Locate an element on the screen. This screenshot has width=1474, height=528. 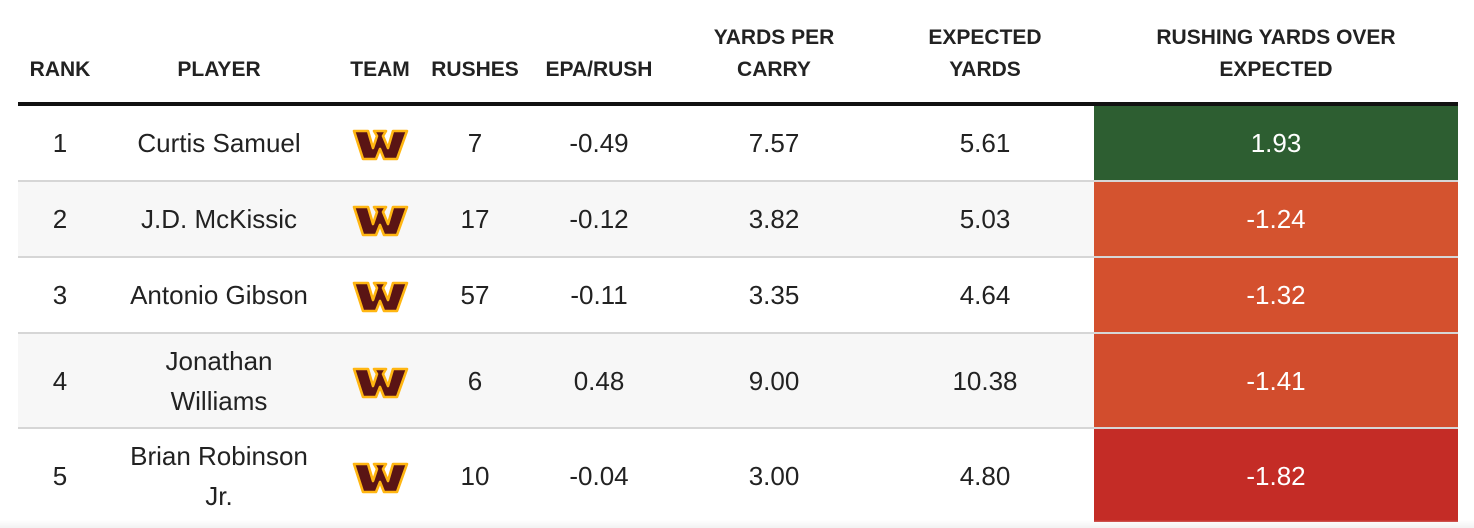
page-bottom-fade is located at coordinates (737, 524).